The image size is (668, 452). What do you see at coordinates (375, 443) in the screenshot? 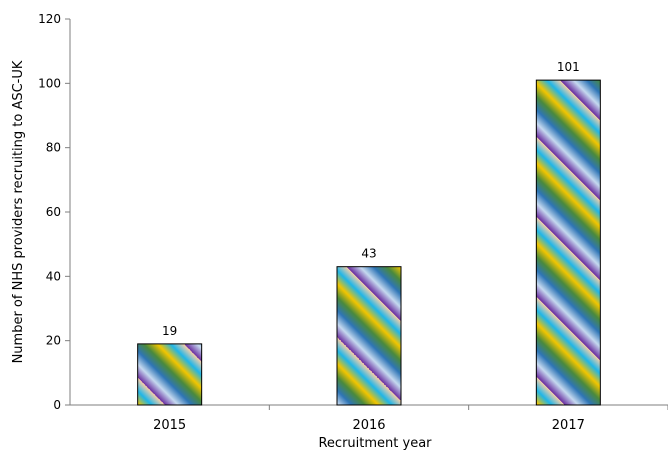
I see `x-axis-title: Recruitment year` at bounding box center [375, 443].